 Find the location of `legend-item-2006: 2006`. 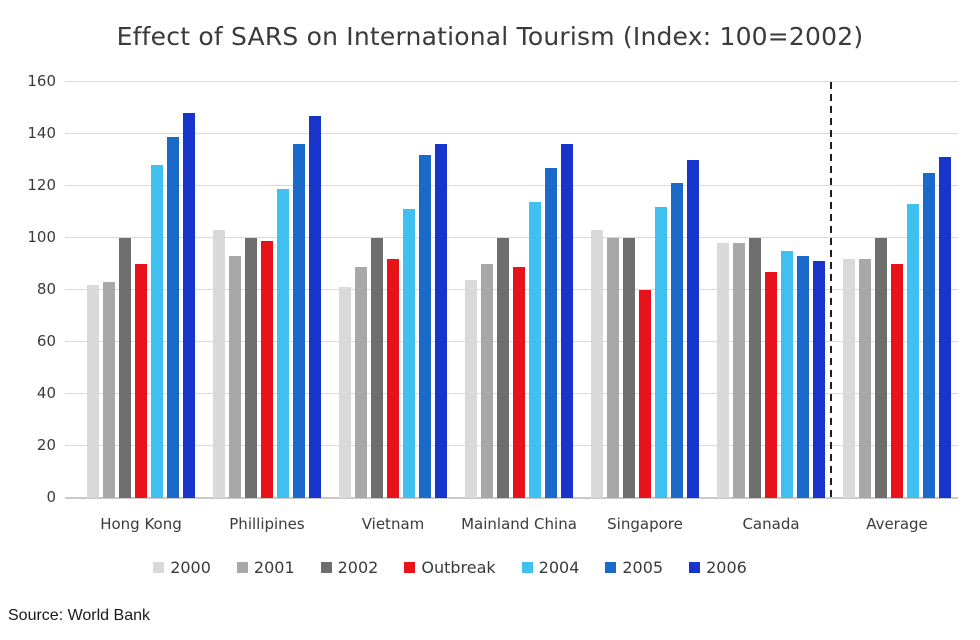

legend-item-2006: 2006 is located at coordinates (718, 567).